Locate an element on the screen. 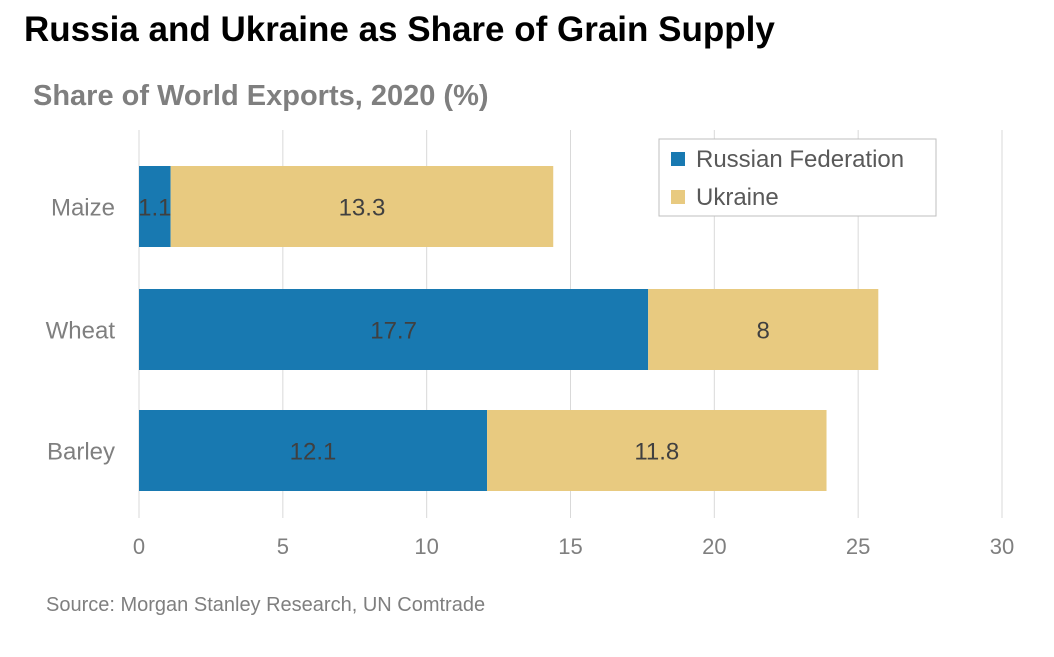 The image size is (1054, 657). x-tick-label-0: 0 is located at coordinates (139, 546).